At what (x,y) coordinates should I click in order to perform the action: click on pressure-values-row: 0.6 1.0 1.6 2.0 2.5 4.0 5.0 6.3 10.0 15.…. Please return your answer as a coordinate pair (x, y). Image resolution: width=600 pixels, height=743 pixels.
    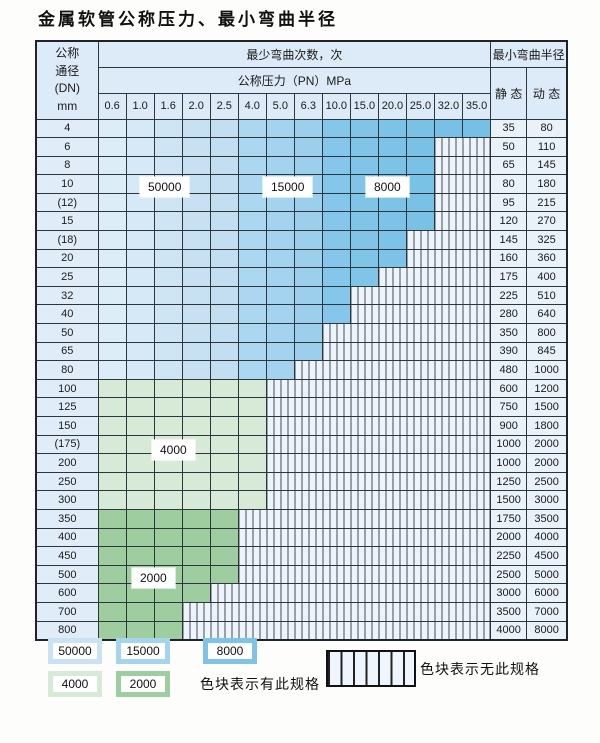
    Looking at the image, I should click on (301, 106).